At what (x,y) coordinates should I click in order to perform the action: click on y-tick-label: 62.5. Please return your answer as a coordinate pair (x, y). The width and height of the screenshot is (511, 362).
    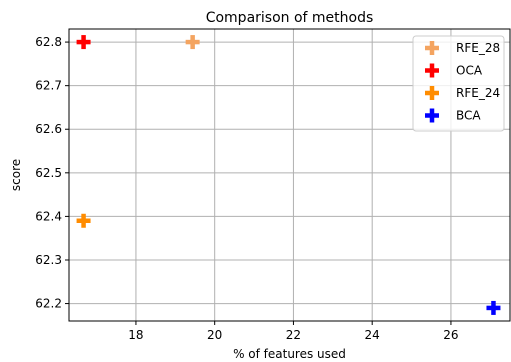
    Looking at the image, I should click on (48, 173).